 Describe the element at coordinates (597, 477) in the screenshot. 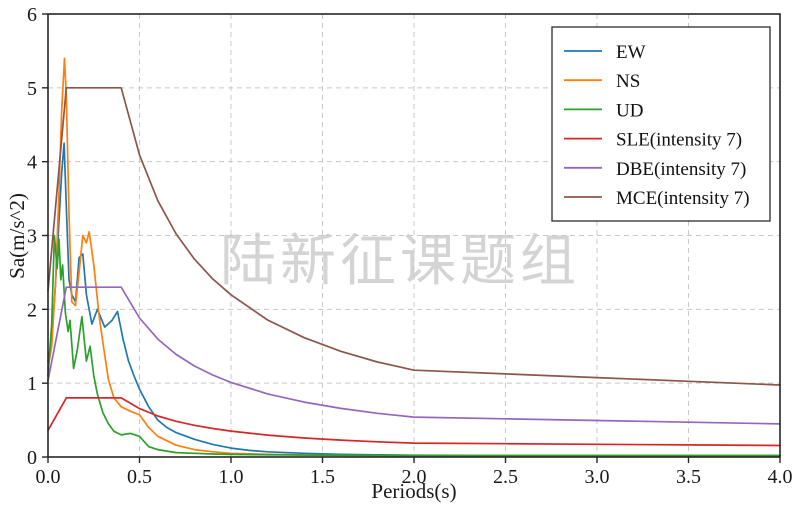

I see `x-tick-label: 3.0` at that location.